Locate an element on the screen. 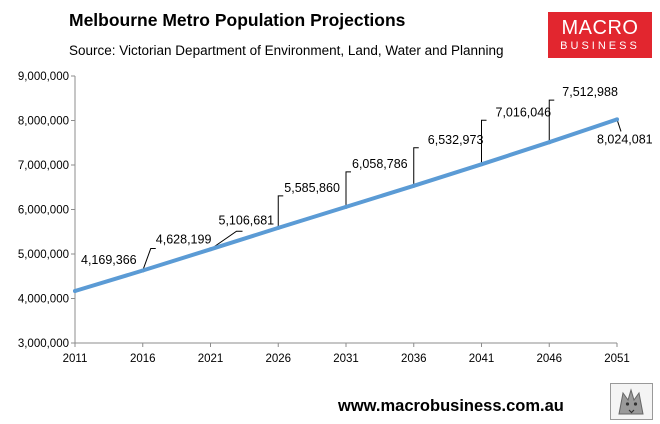 This screenshot has width=660, height=424. logo-line-1: MACRO is located at coordinates (600, 28).